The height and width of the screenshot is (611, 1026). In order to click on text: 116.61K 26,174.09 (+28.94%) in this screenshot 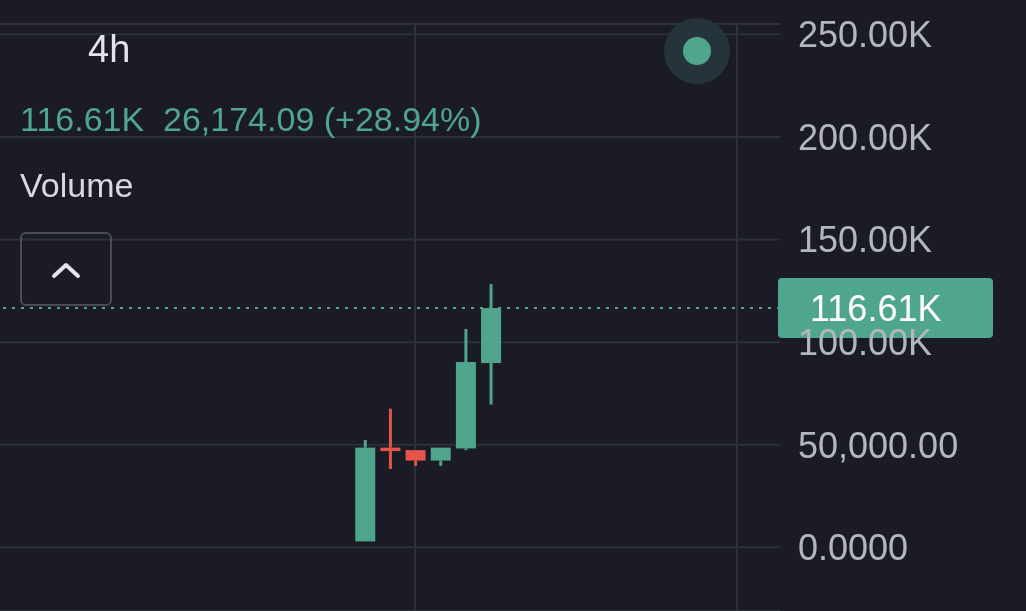, I will do `click(251, 119)`.